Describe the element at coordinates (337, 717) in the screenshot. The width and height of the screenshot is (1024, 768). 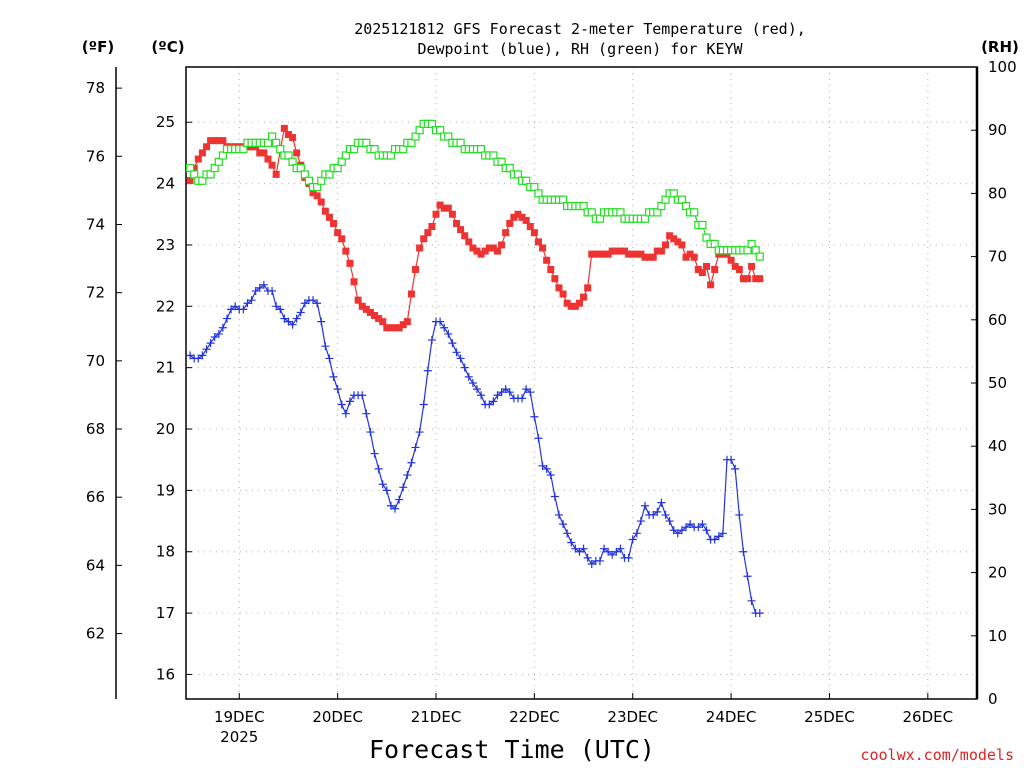
I see `x-tick-label: 20DEC` at that location.